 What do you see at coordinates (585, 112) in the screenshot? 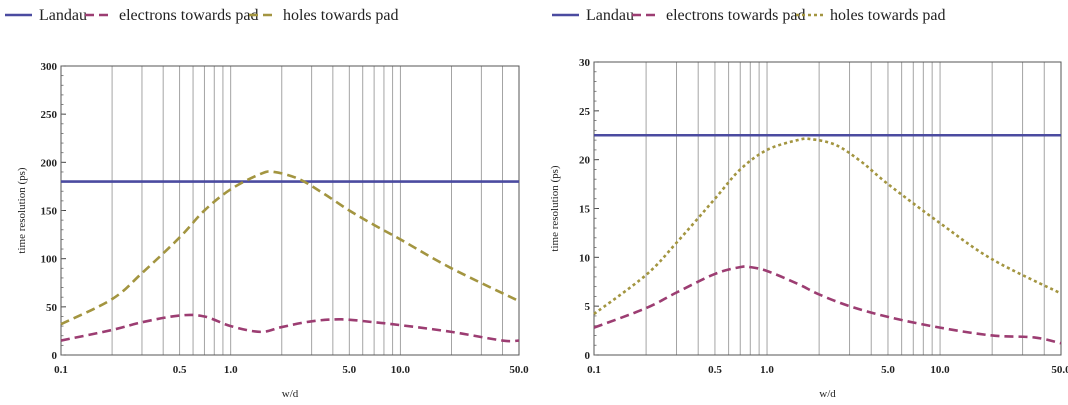
I see `y-tick-label: 25` at bounding box center [585, 112].